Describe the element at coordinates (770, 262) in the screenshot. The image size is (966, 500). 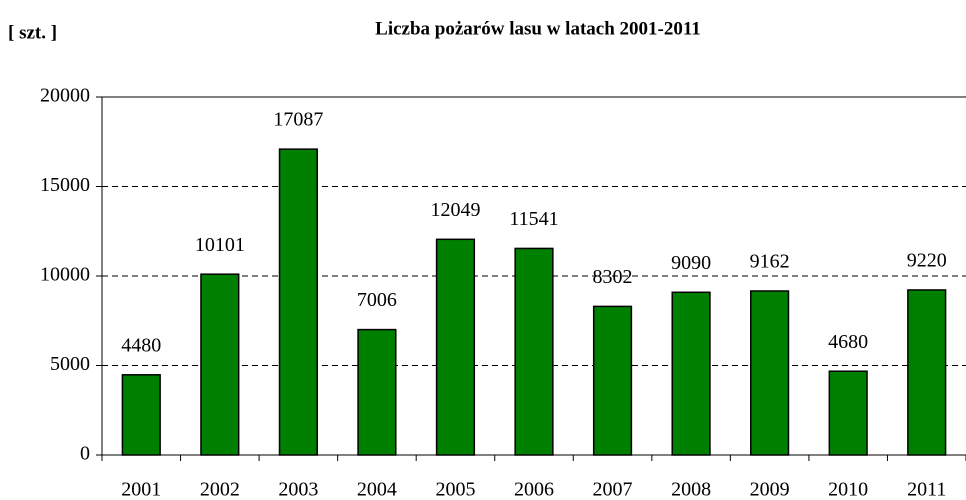
I see `data-label: 9162` at that location.